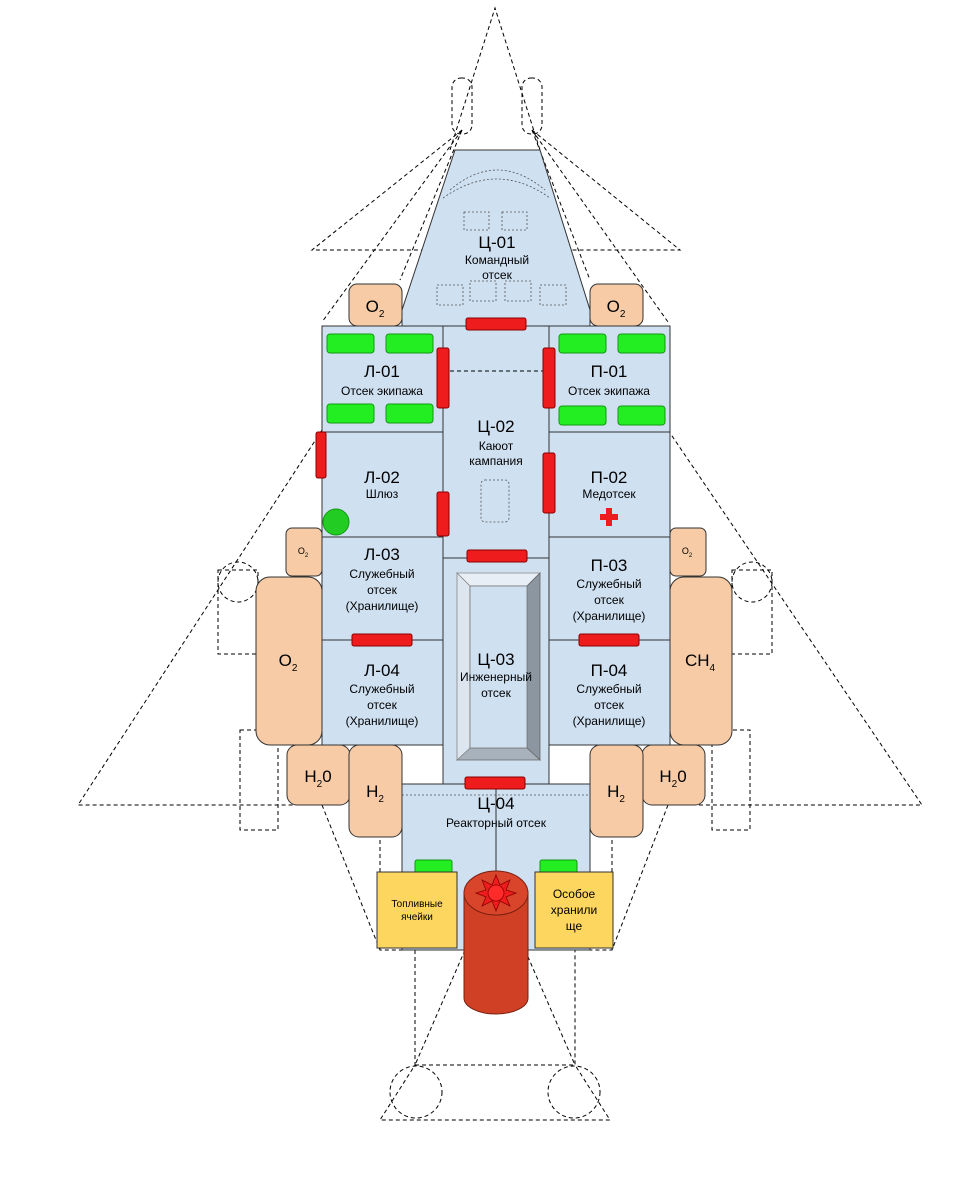 The height and width of the screenshot is (1194, 980). I want to click on tank-o2-small-left: O2, so click(304, 552).